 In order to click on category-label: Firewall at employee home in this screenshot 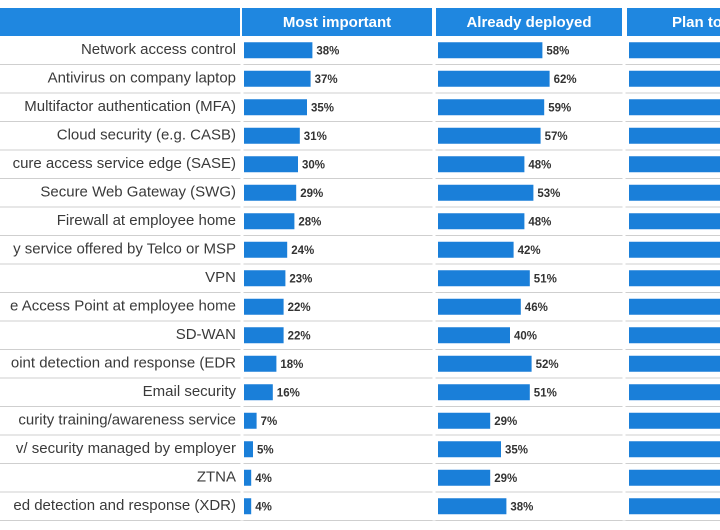, I will do `click(146, 220)`.